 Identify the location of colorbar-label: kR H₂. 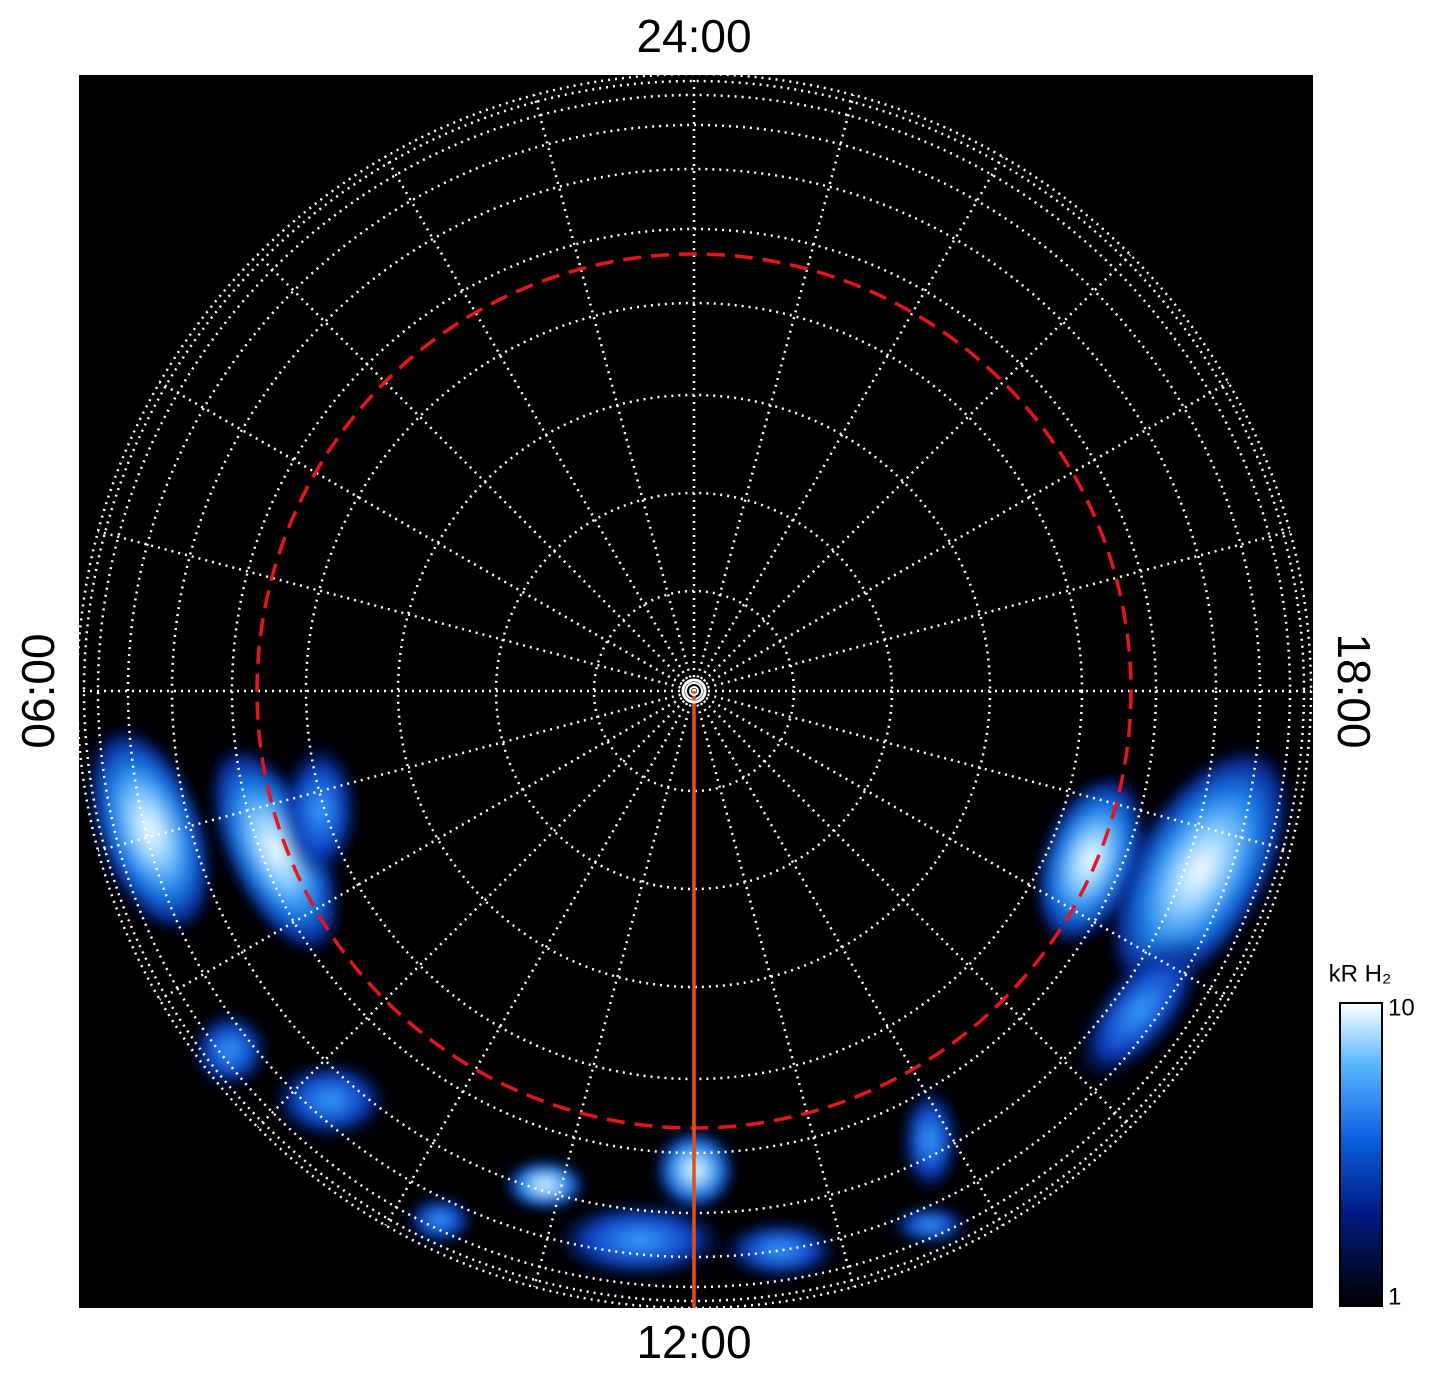
(1360, 973).